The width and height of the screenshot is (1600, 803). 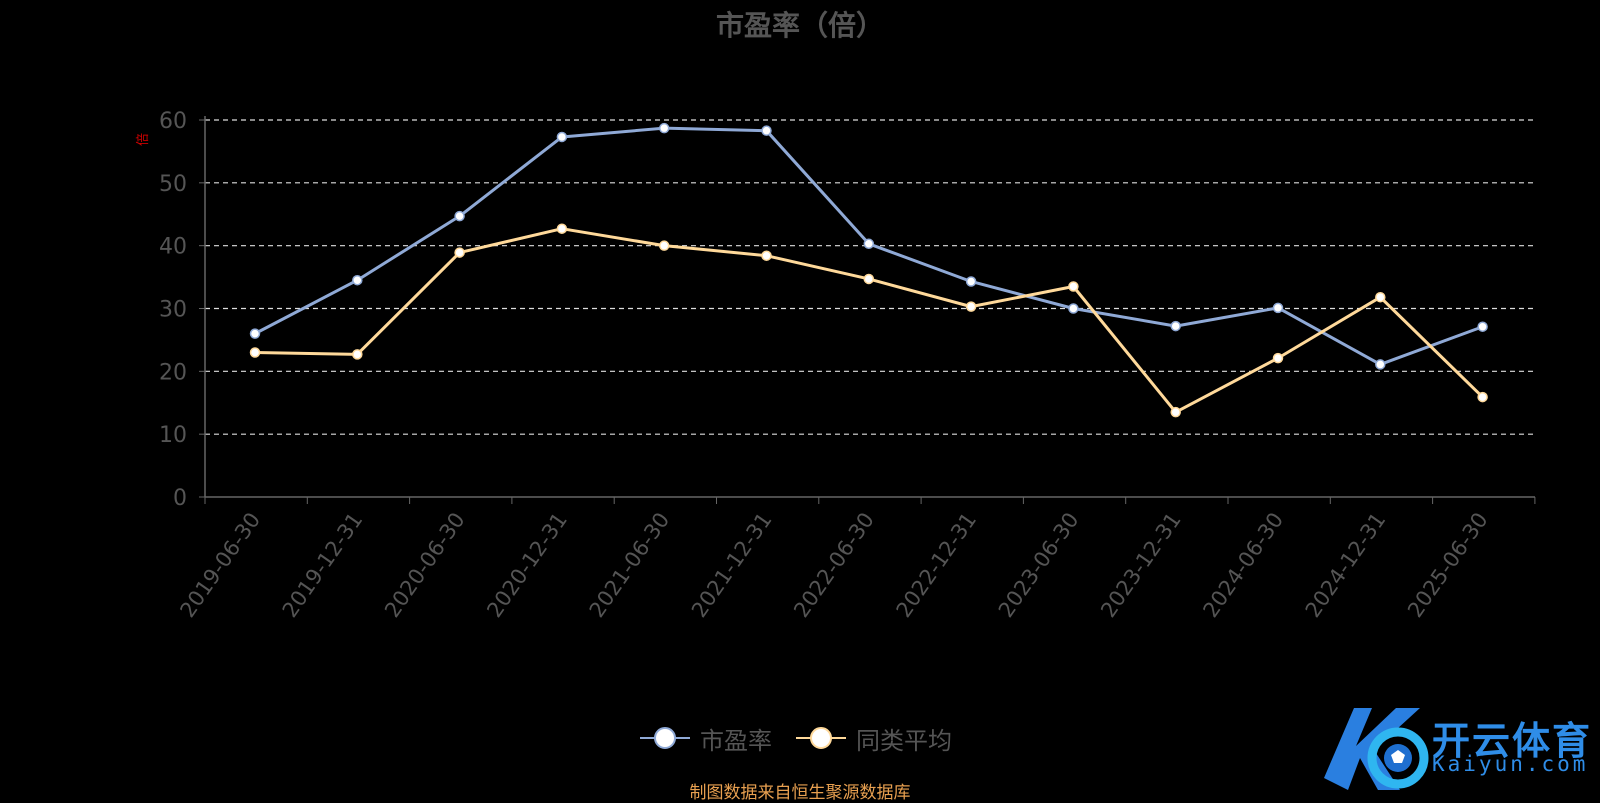 What do you see at coordinates (630, 565) in the screenshot?
I see `x-tick-label-2021-06-30: 2021-06-30` at bounding box center [630, 565].